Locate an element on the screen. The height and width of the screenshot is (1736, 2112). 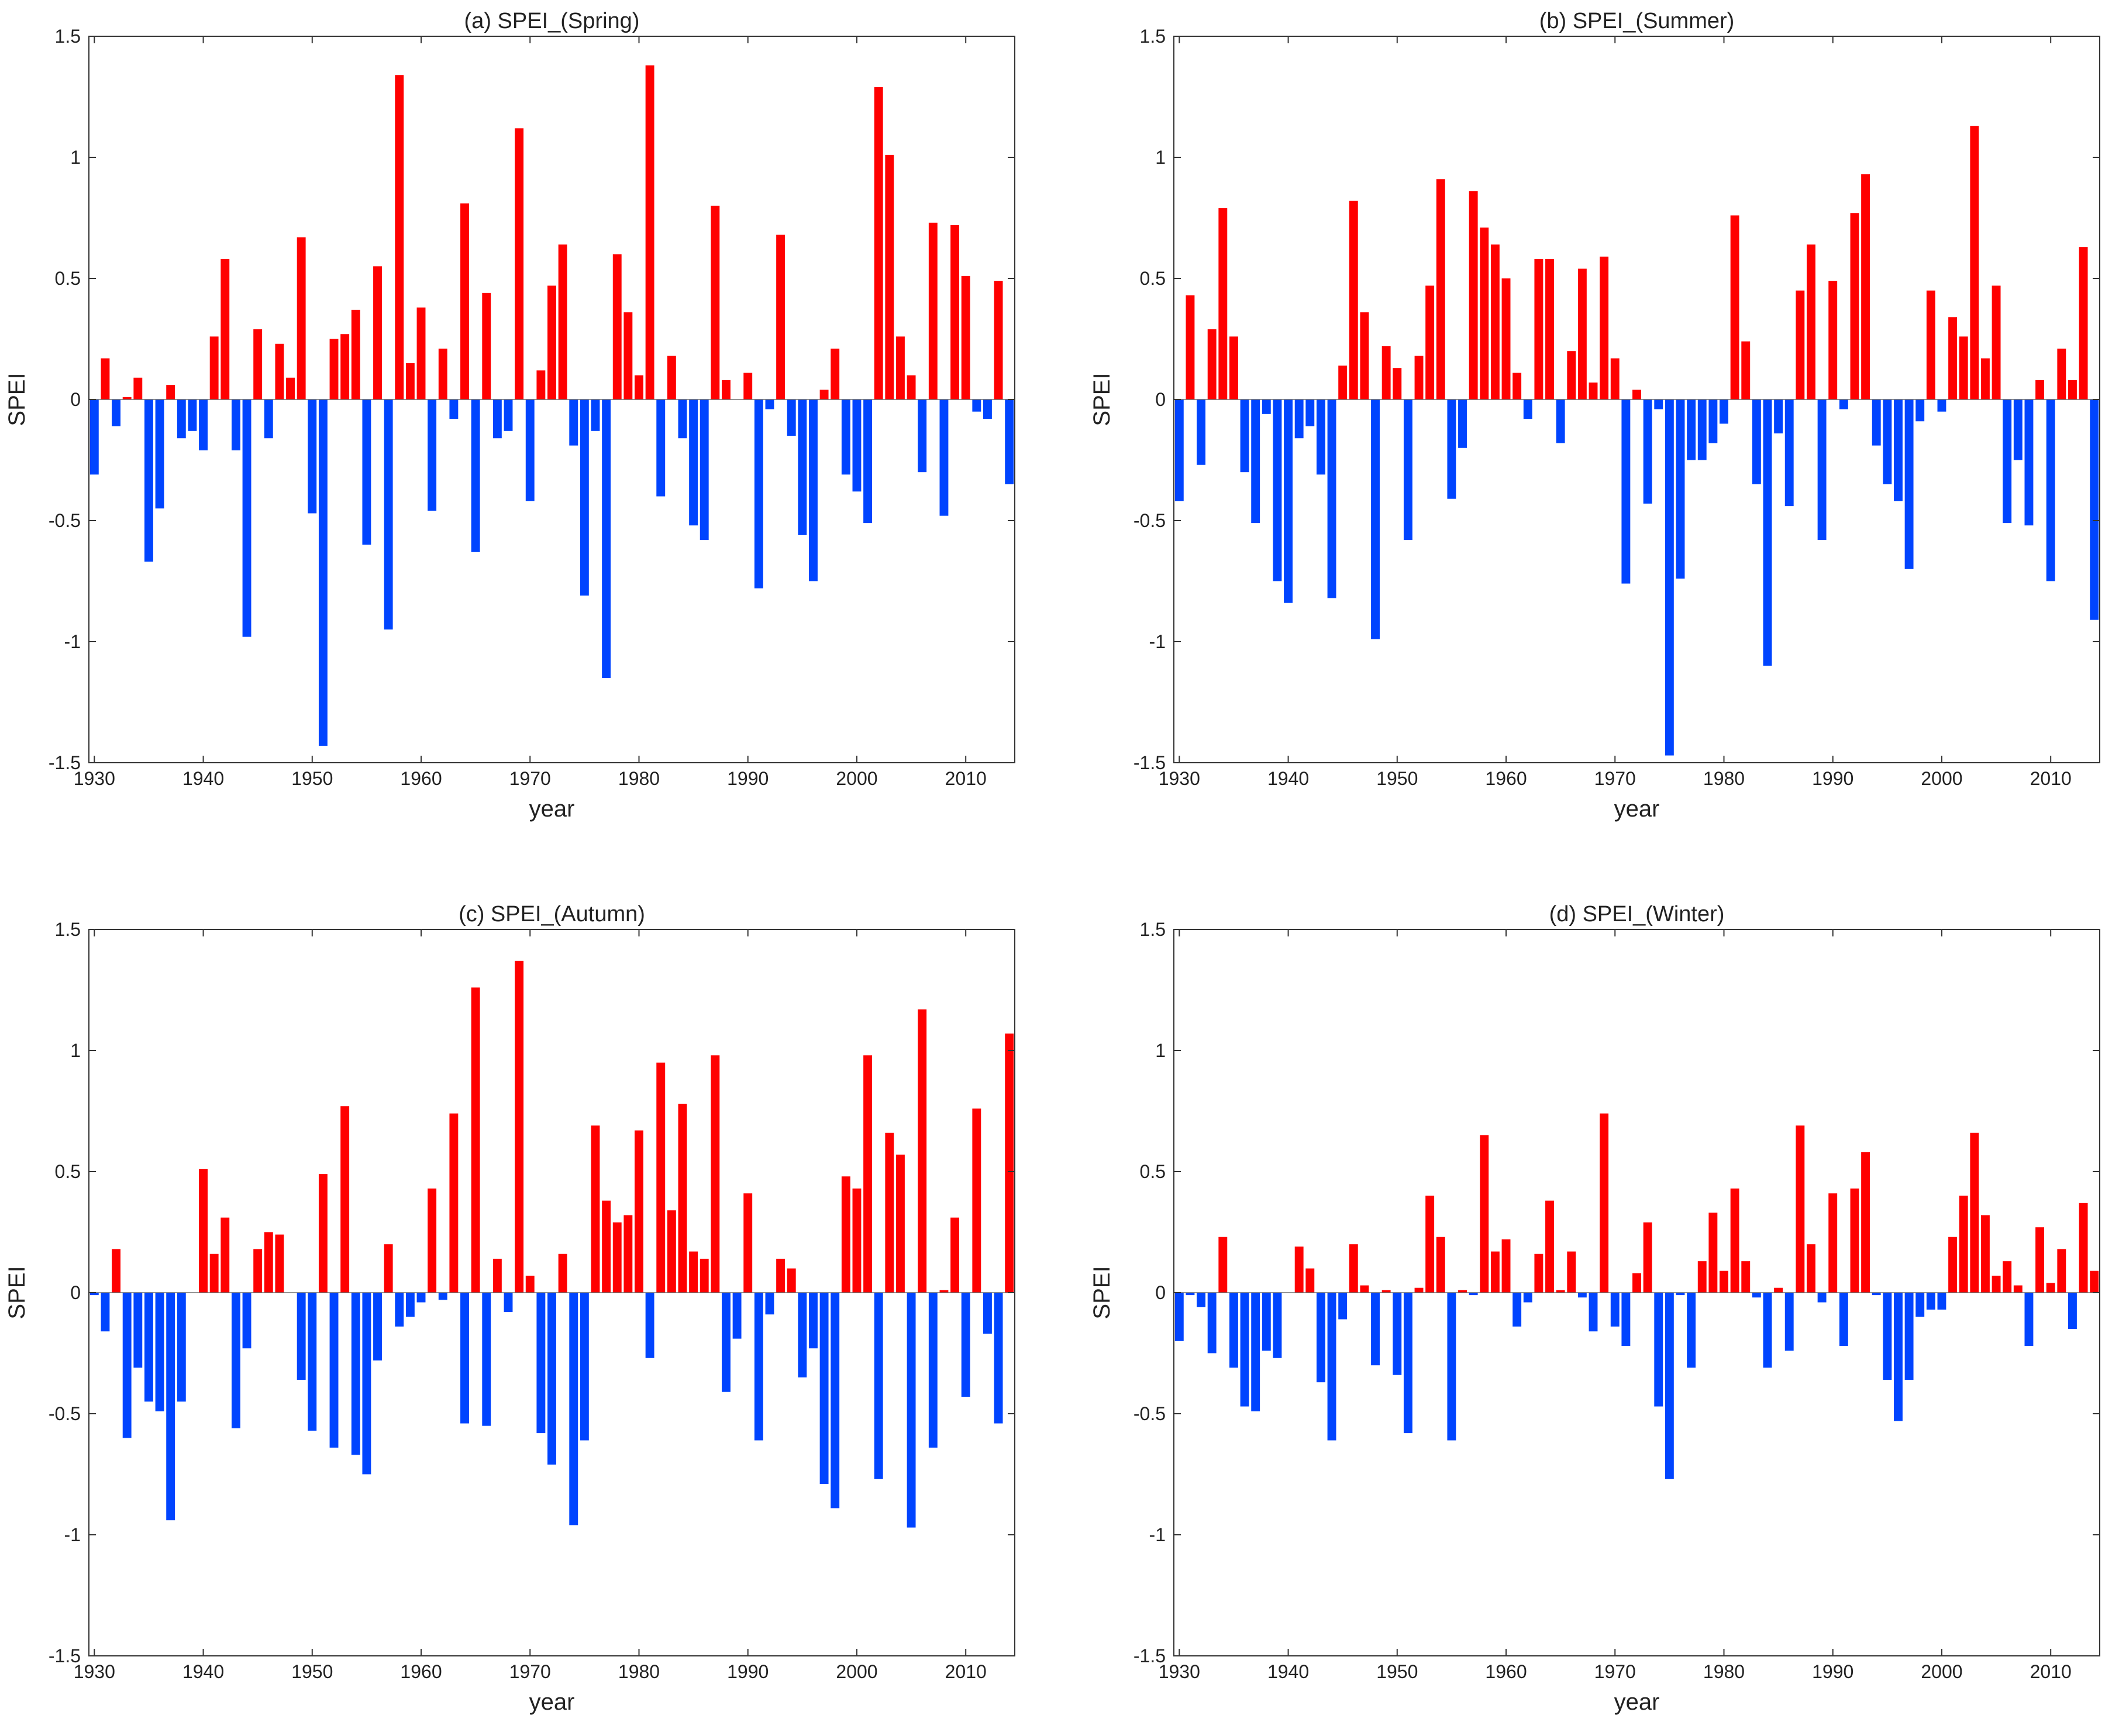
bar-1964 is located at coordinates (464, 301).